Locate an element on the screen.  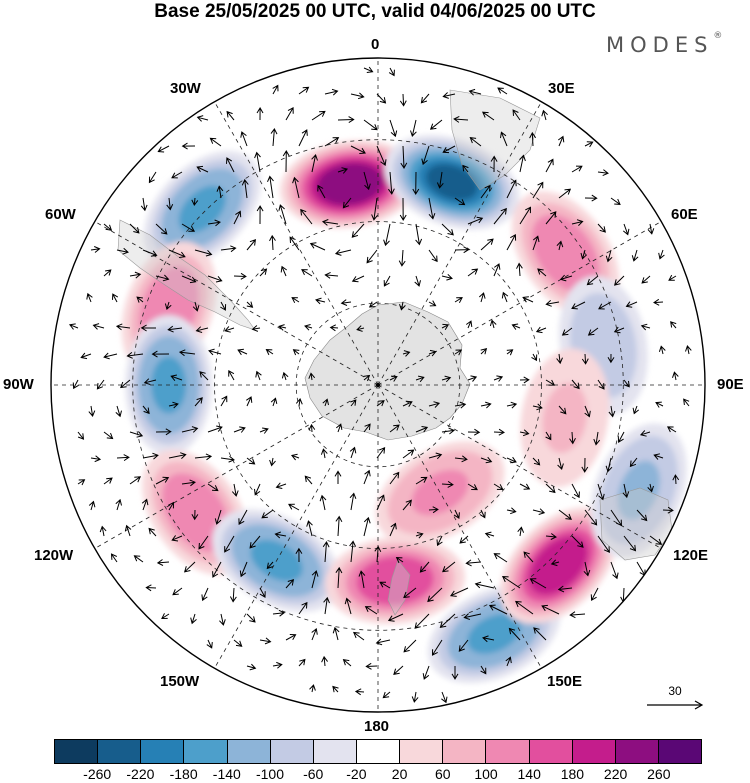
lon-label-120w: 120W is located at coordinates (54, 555).